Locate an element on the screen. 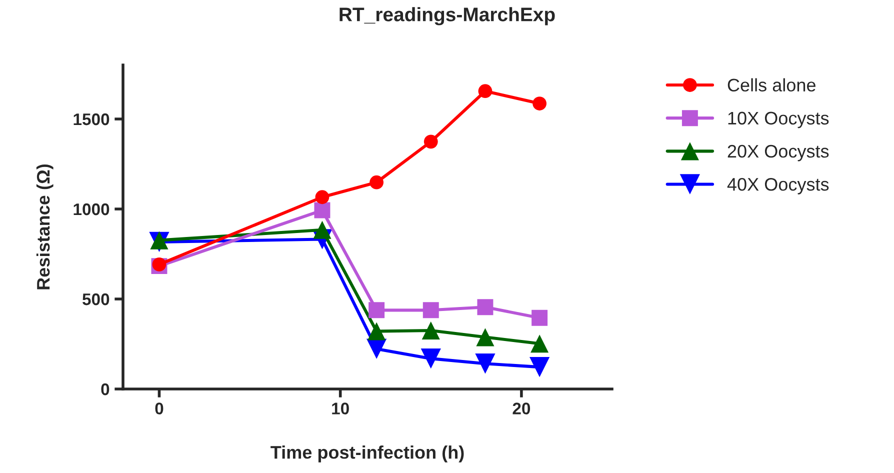 The image size is (894, 473). x-tick-label: 20 is located at coordinates (521, 408).